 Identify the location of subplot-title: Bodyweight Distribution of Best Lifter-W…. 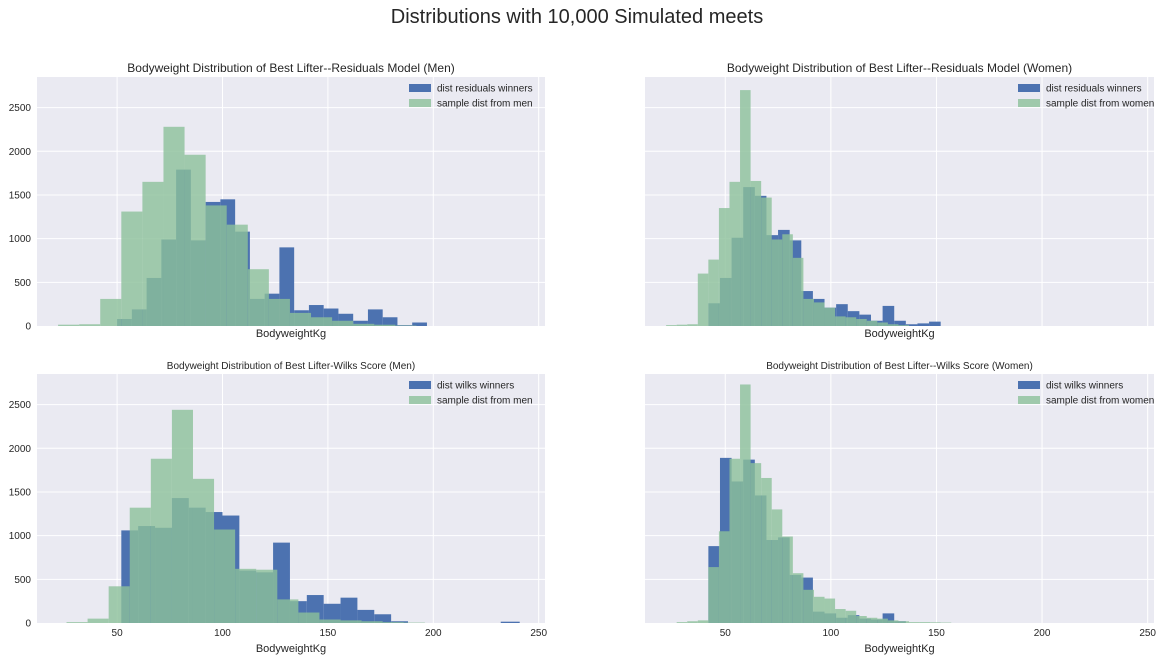
(291, 366).